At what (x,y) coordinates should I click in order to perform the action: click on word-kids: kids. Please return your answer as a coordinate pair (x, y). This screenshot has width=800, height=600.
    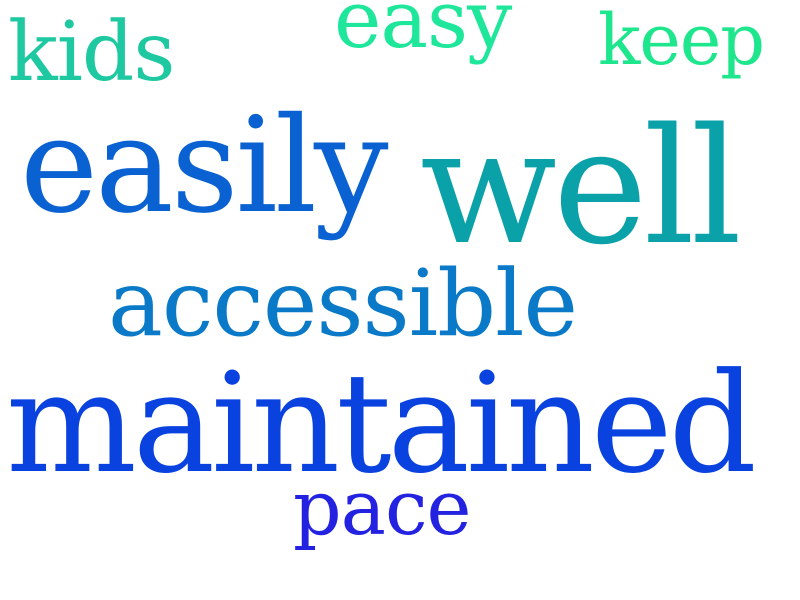
    Looking at the image, I should click on (91, 52).